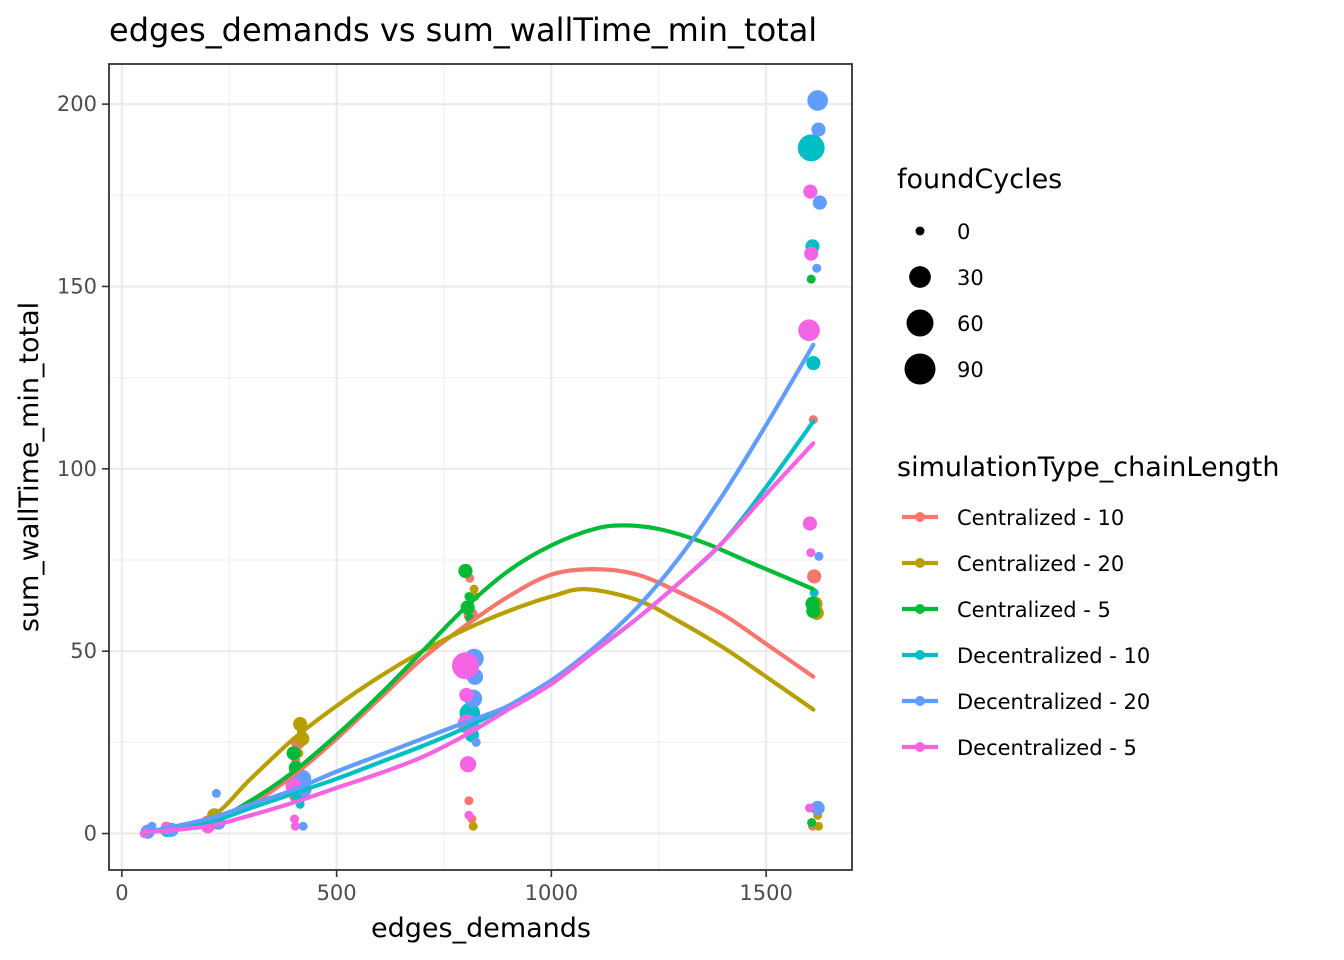  Describe the element at coordinates (77, 469) in the screenshot. I see `y-tick-label: 100` at that location.